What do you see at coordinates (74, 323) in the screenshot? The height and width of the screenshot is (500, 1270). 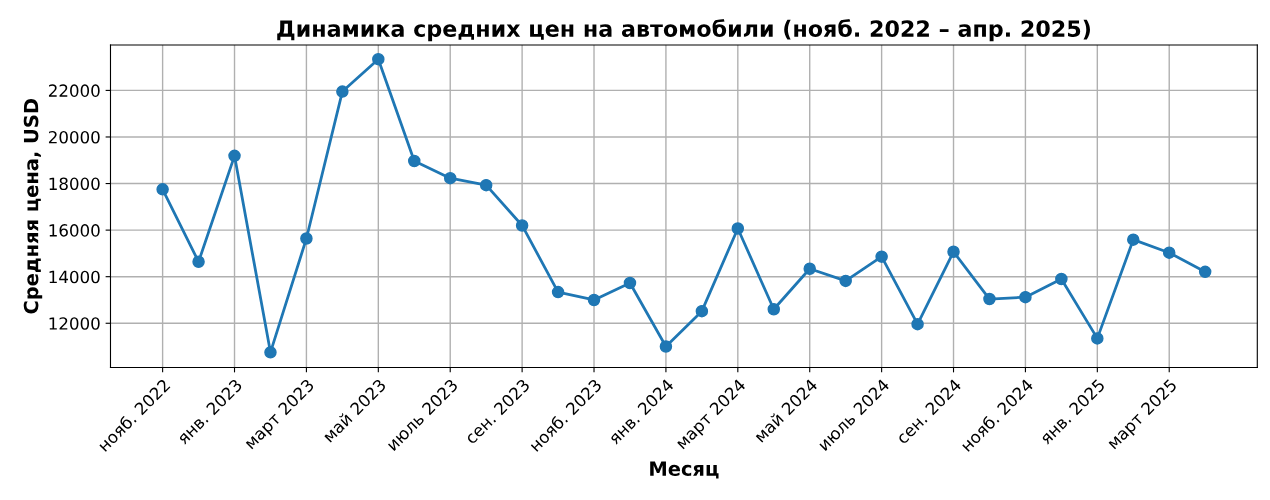 I see `y-tick-label: 12000` at bounding box center [74, 323].